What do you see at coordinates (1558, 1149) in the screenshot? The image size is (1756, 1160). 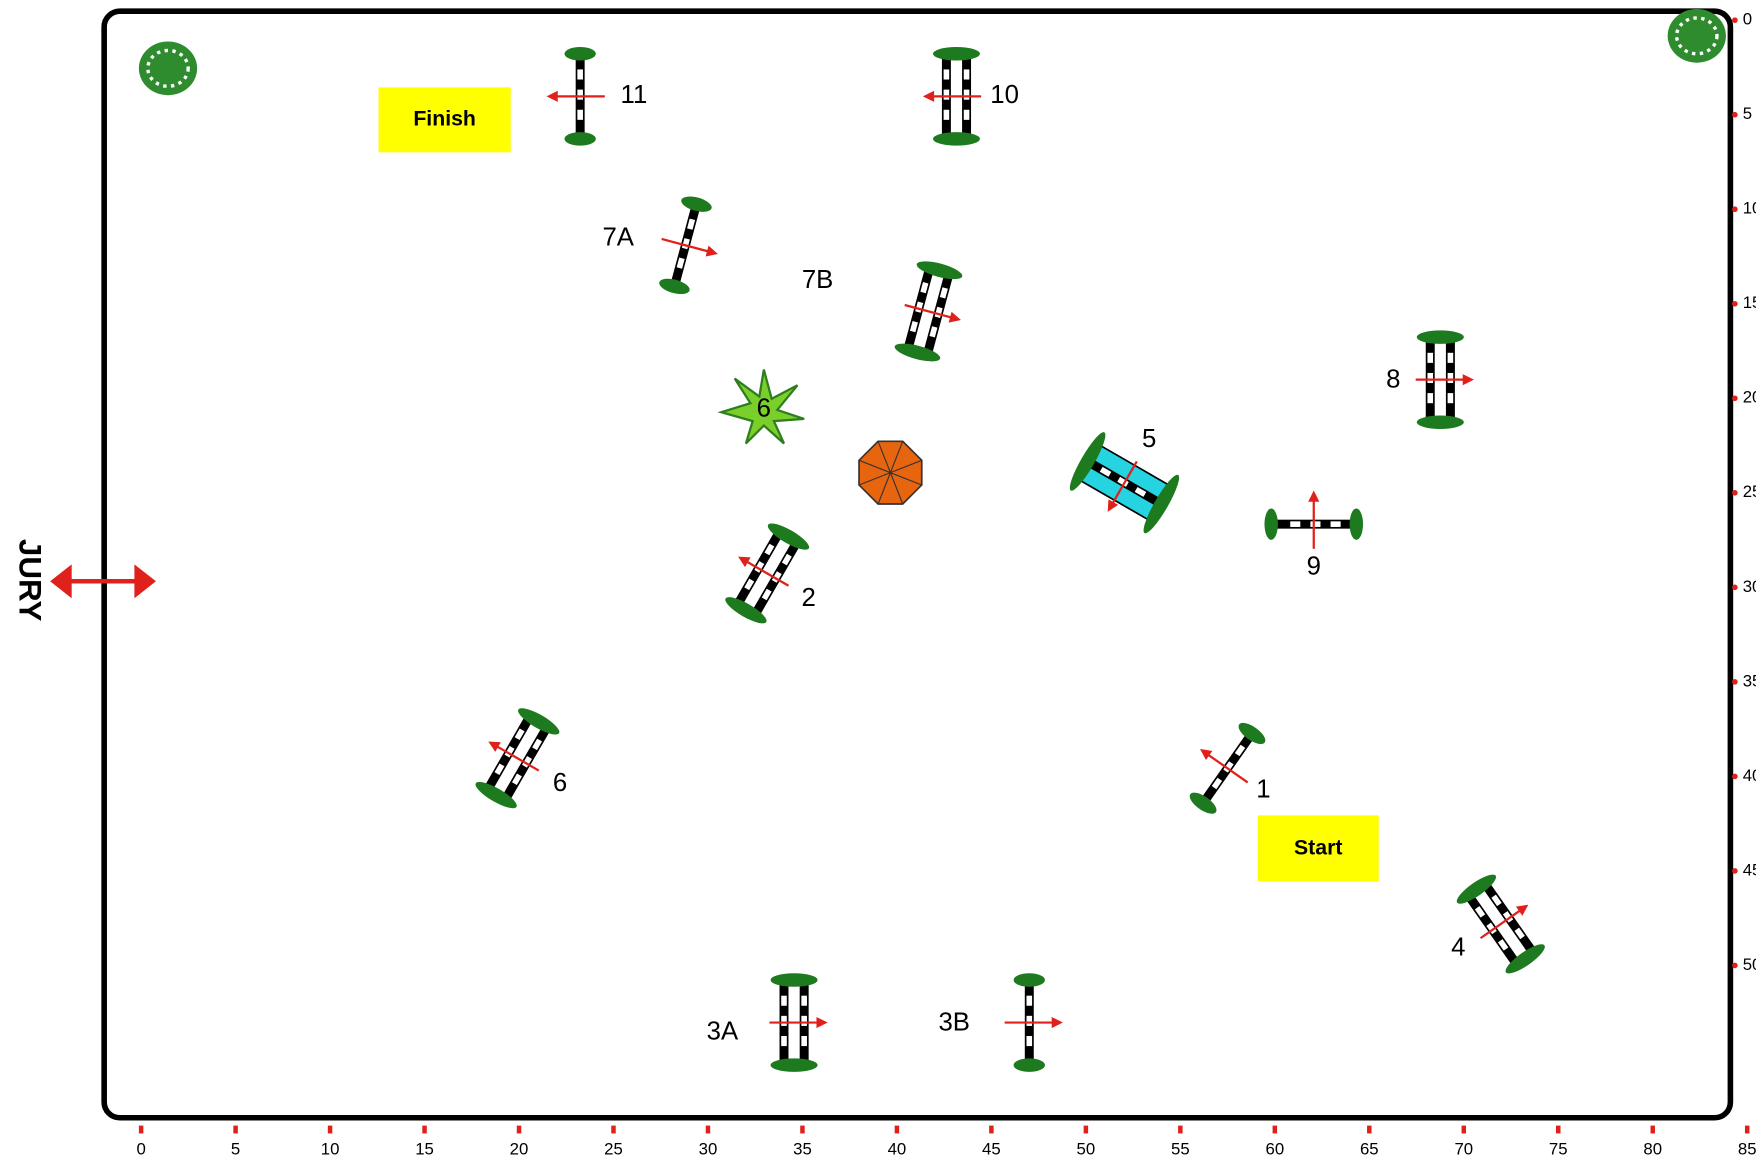 I see `x-tick-label: 75` at bounding box center [1558, 1149].